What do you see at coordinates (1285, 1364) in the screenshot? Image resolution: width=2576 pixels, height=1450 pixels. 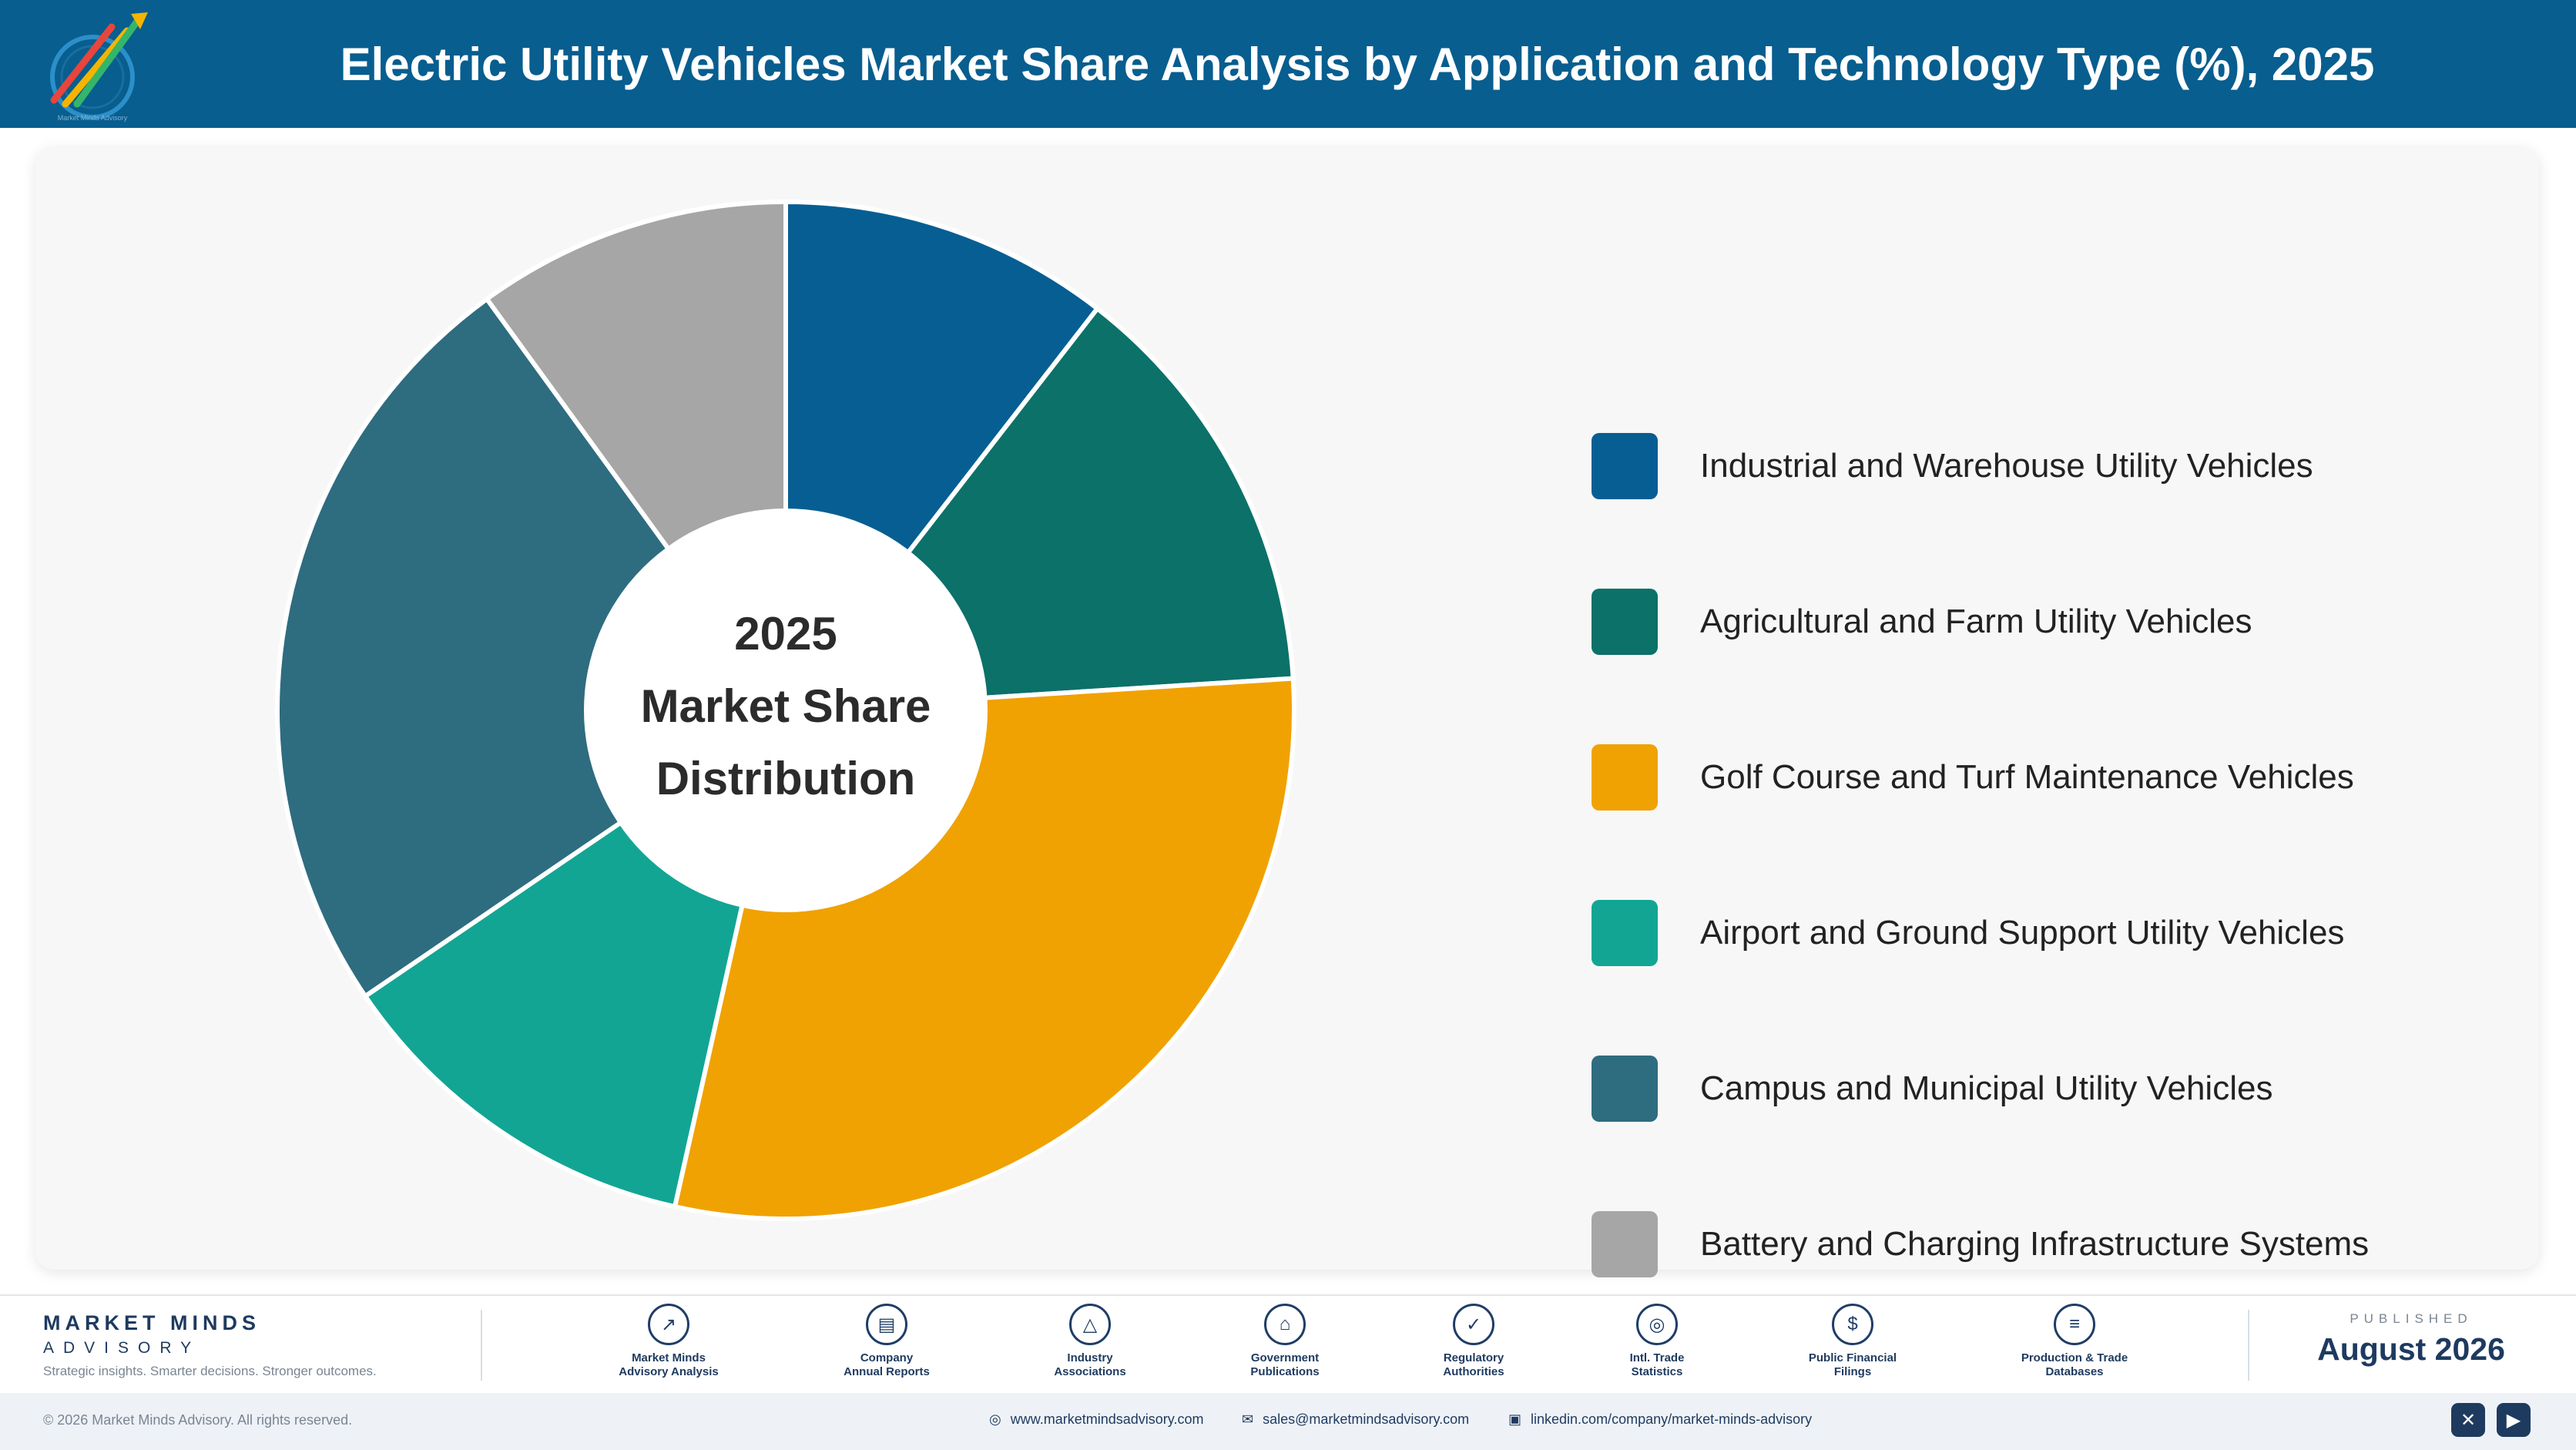 I see `source-label: Government Publications` at bounding box center [1285, 1364].